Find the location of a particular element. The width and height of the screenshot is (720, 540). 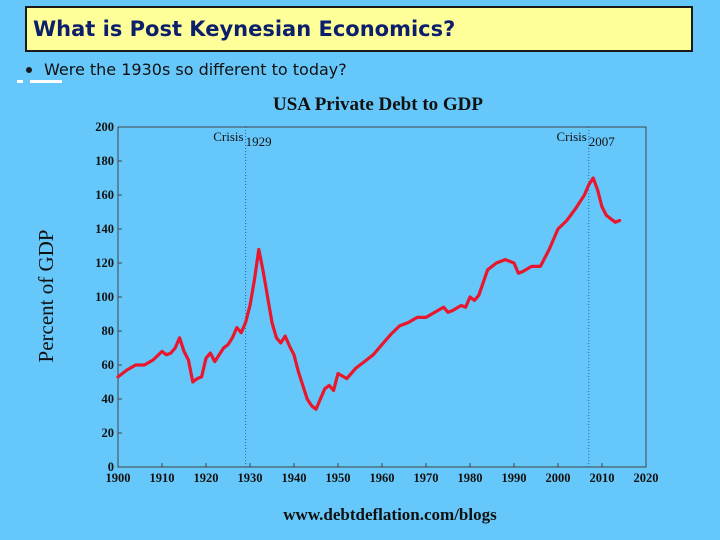

bullet-item: Were the 1930s so different to today? is located at coordinates (186, 69).